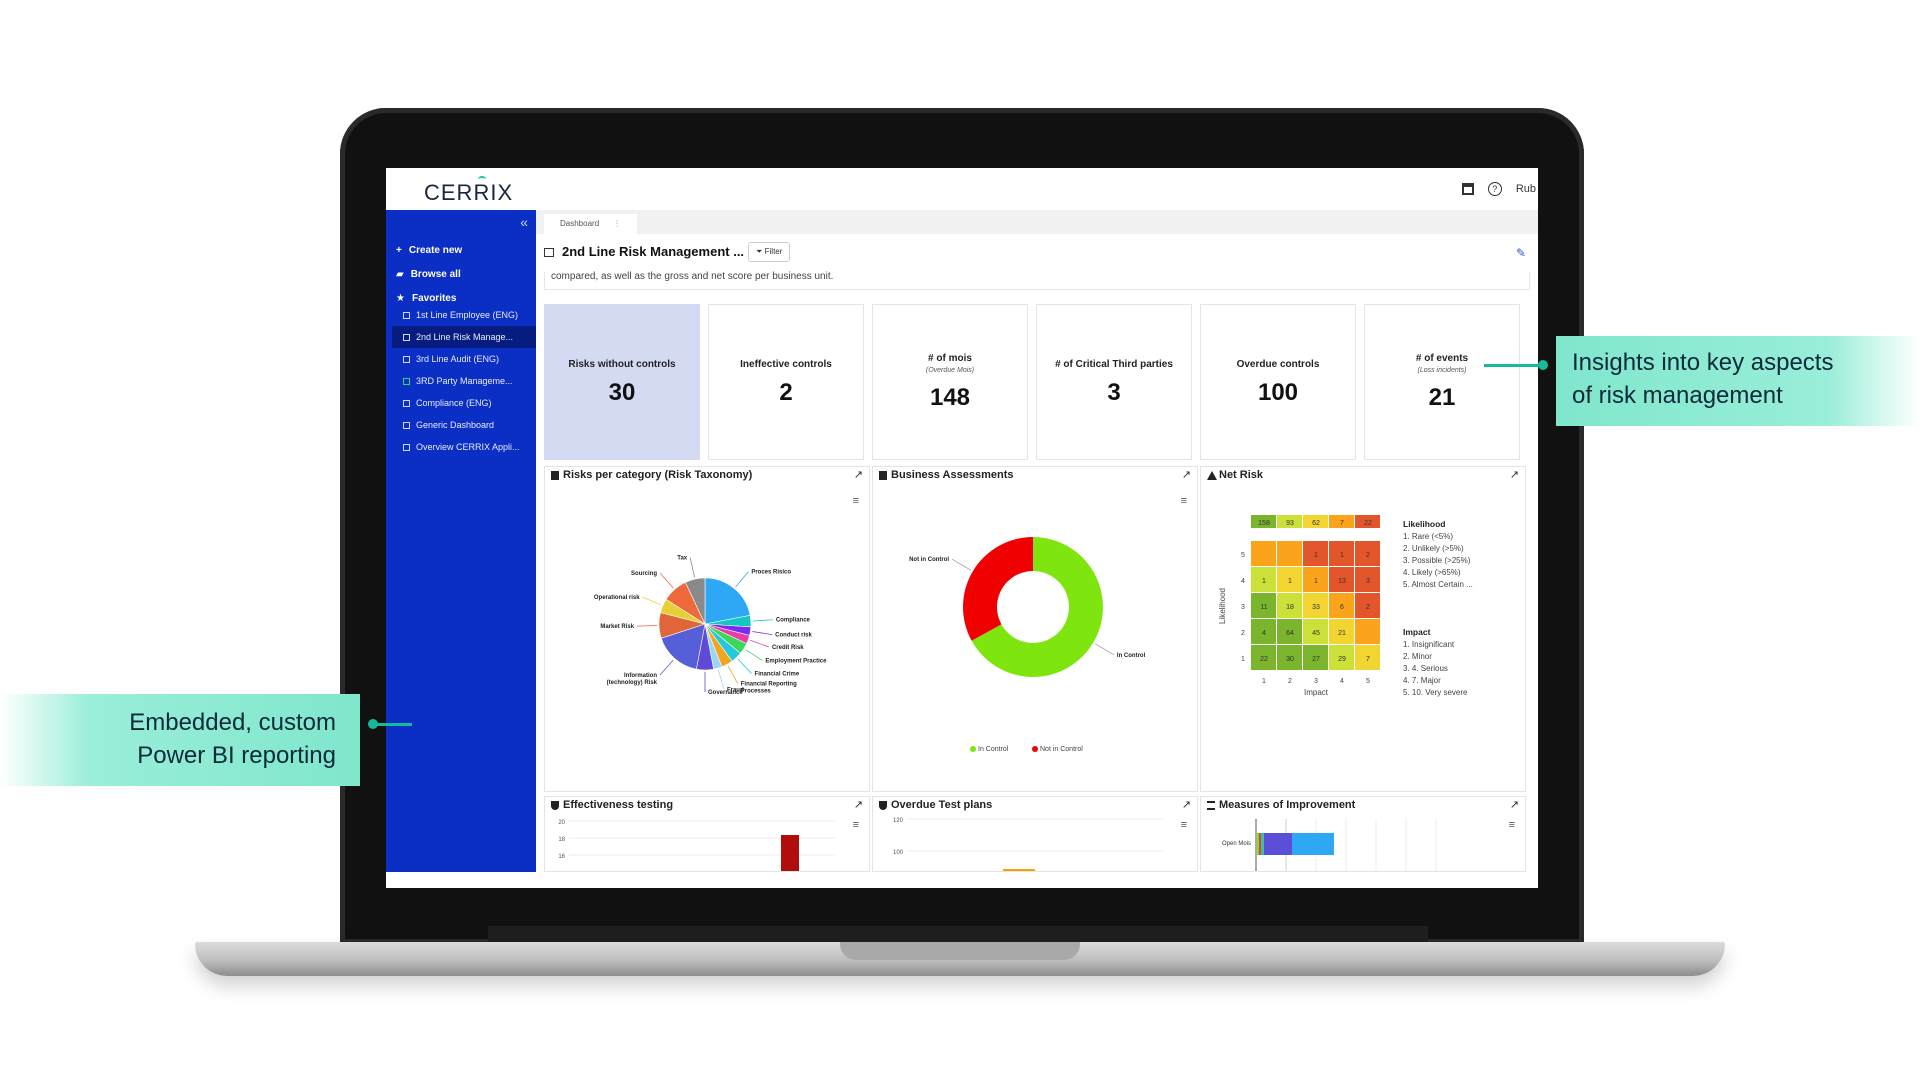 The image size is (1920, 1080). What do you see at coordinates (466, 298) in the screenshot?
I see `sidebar-item-favorites: ★ Favorites` at bounding box center [466, 298].